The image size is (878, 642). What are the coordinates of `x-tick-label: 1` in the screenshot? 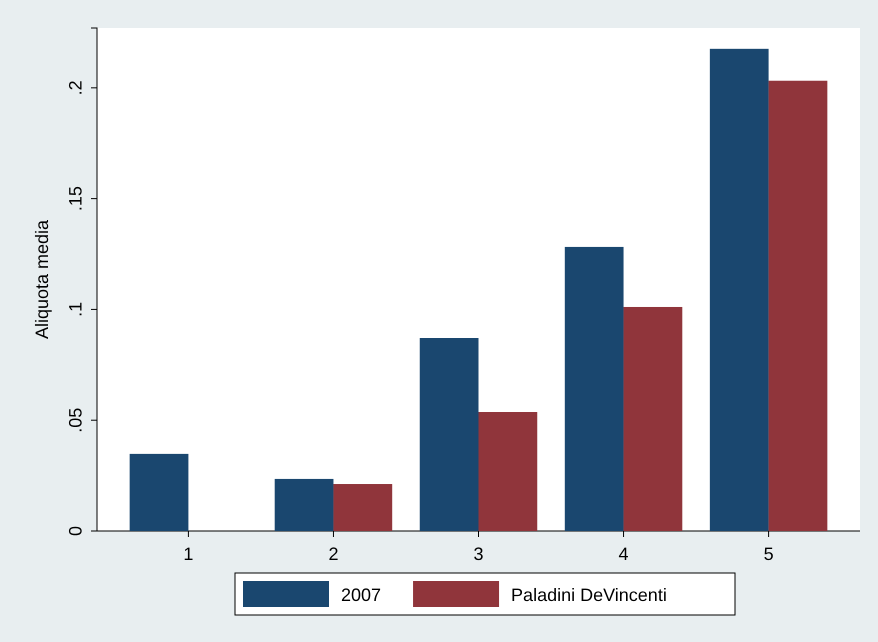 It's located at (188, 554).